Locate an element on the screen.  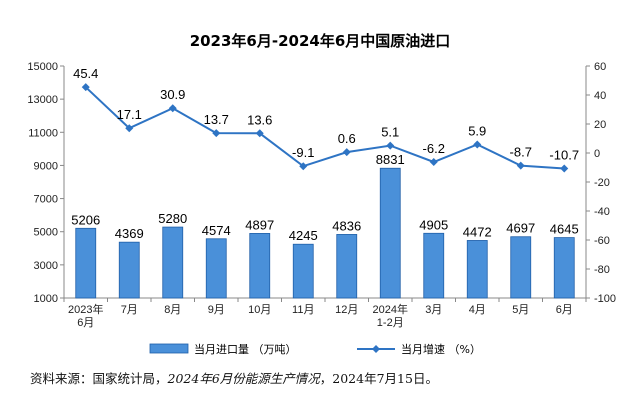
right-axis: -100 -80 -60 -40 -20 0 20 40 60 is located at coordinates (600, 183).